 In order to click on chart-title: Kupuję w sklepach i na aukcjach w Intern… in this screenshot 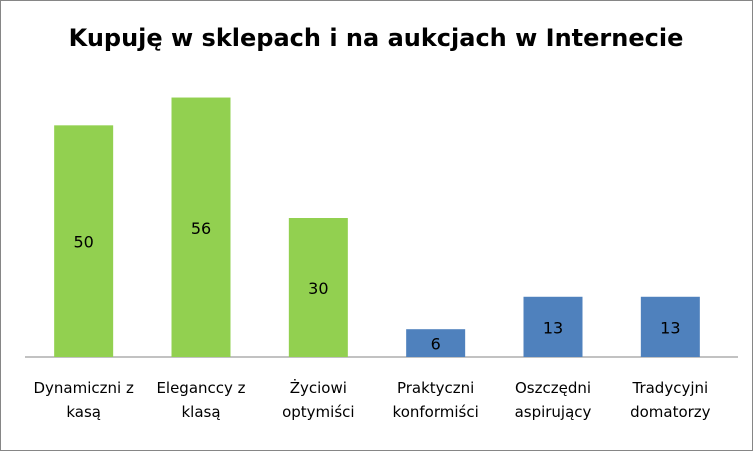, I will do `click(376, 38)`.